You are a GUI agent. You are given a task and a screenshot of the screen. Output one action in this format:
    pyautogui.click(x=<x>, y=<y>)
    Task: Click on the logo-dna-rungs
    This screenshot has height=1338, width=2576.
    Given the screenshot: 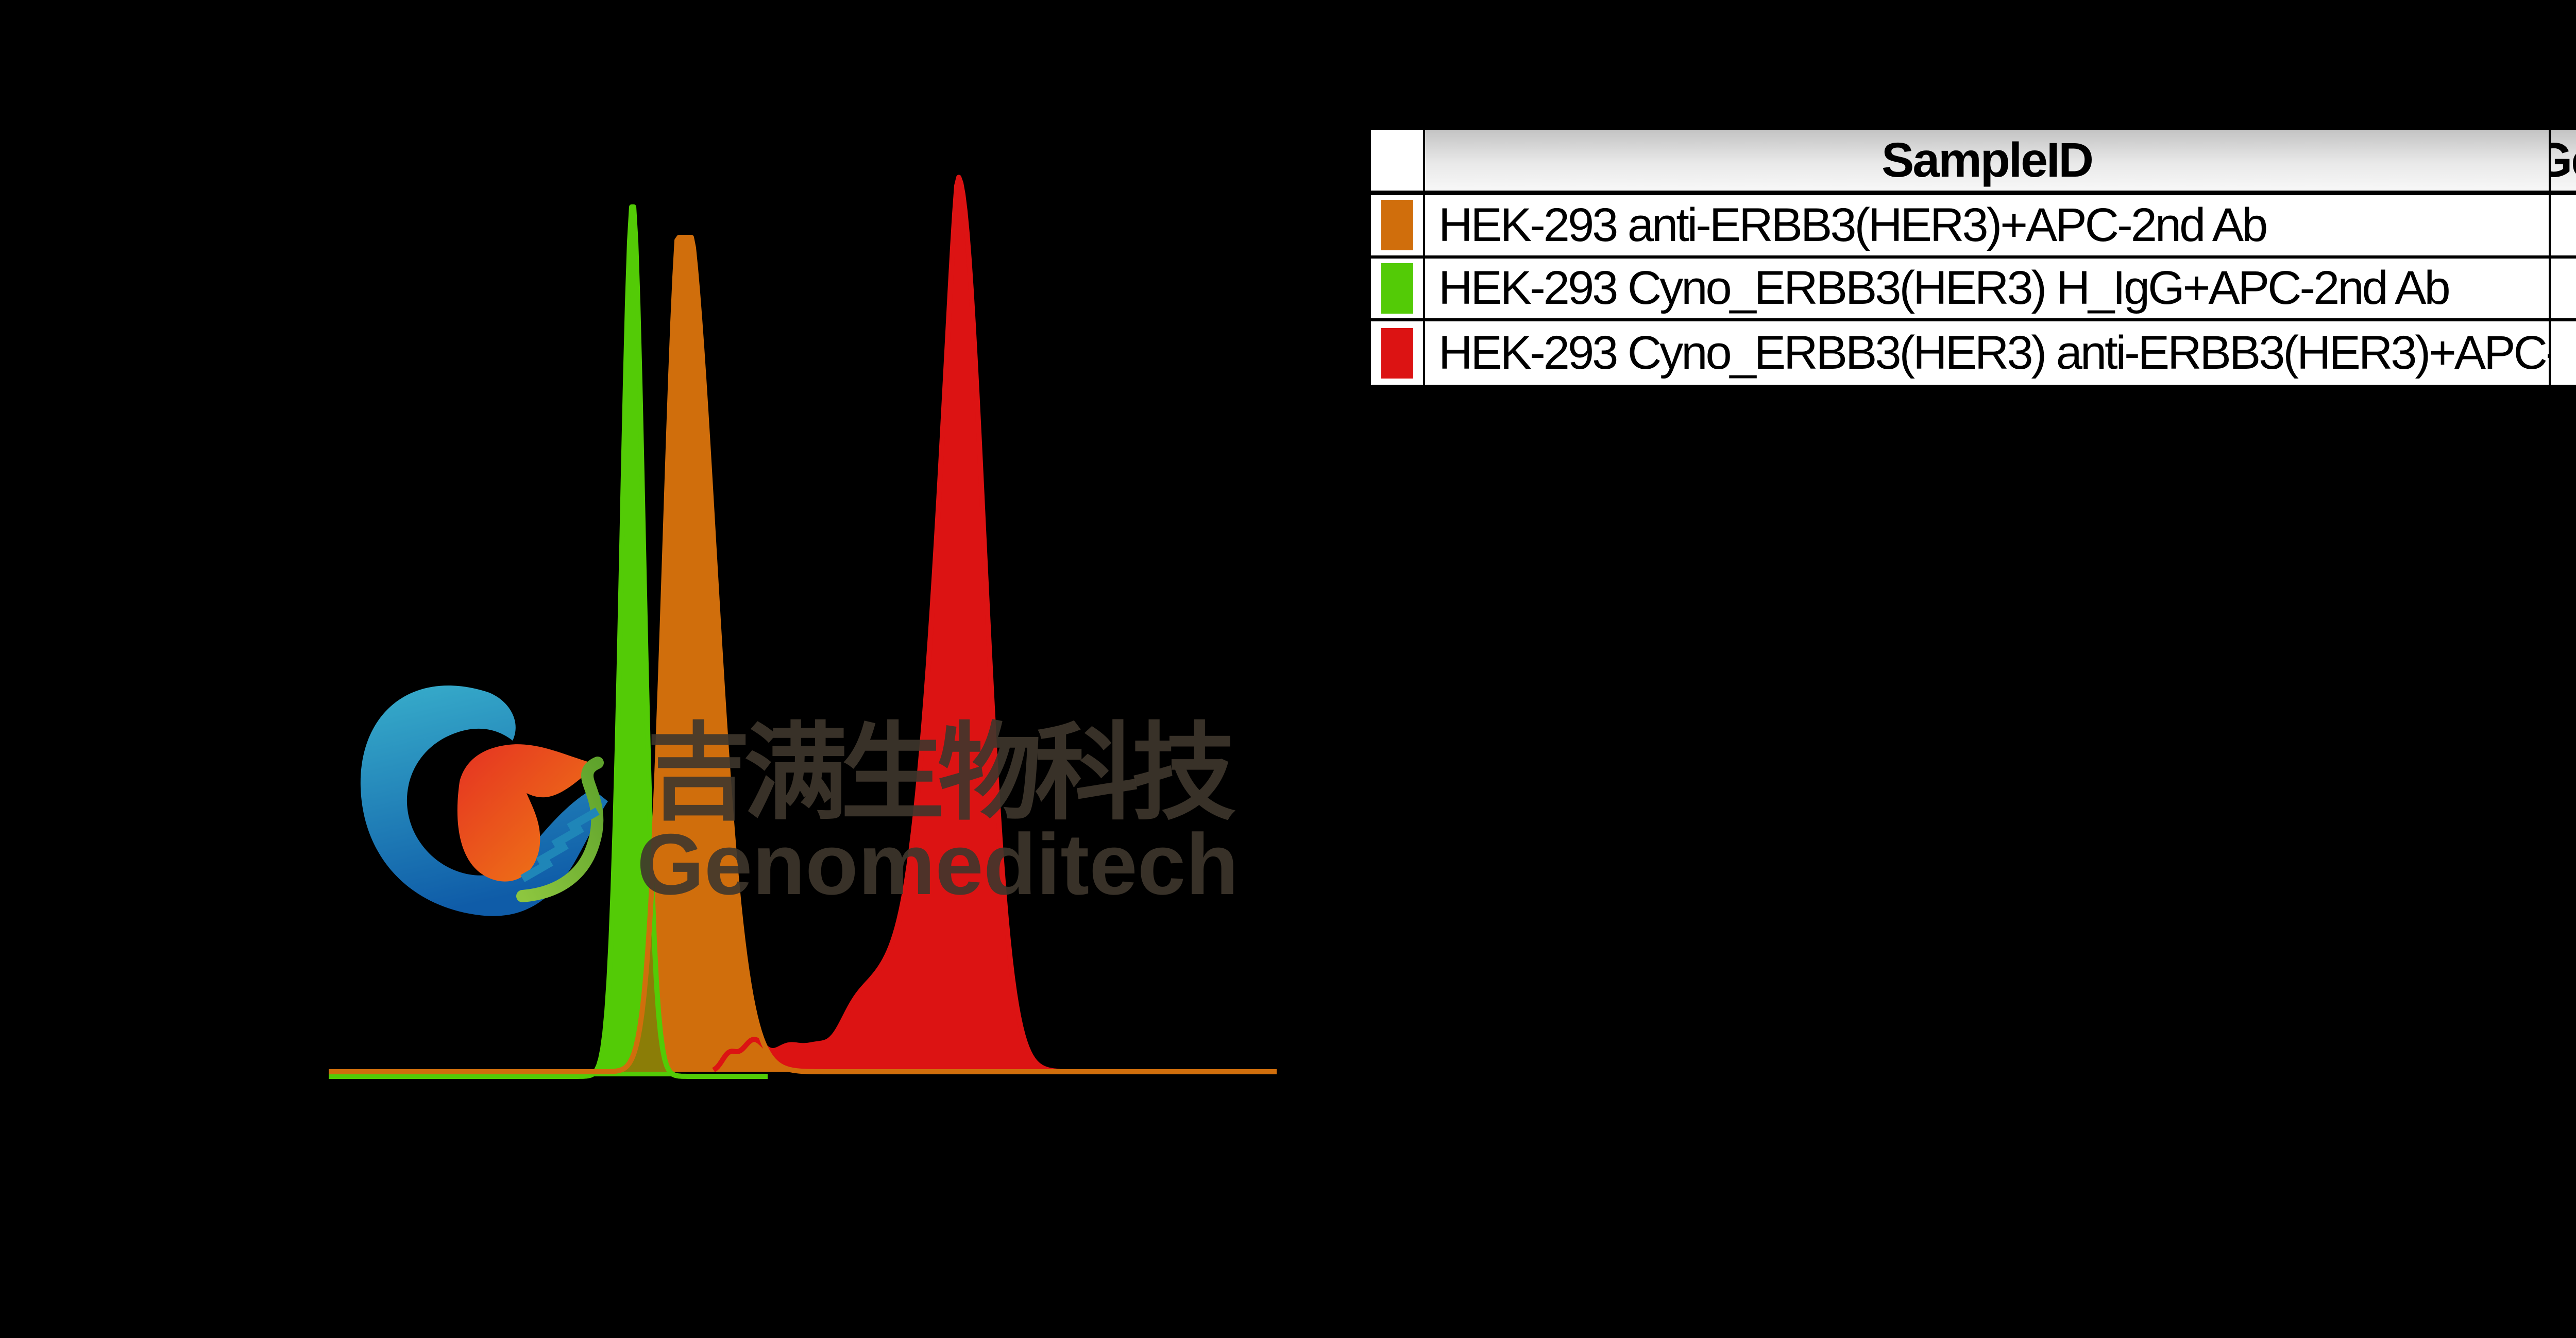 What is the action you would take?
    pyautogui.click(x=560, y=845)
    